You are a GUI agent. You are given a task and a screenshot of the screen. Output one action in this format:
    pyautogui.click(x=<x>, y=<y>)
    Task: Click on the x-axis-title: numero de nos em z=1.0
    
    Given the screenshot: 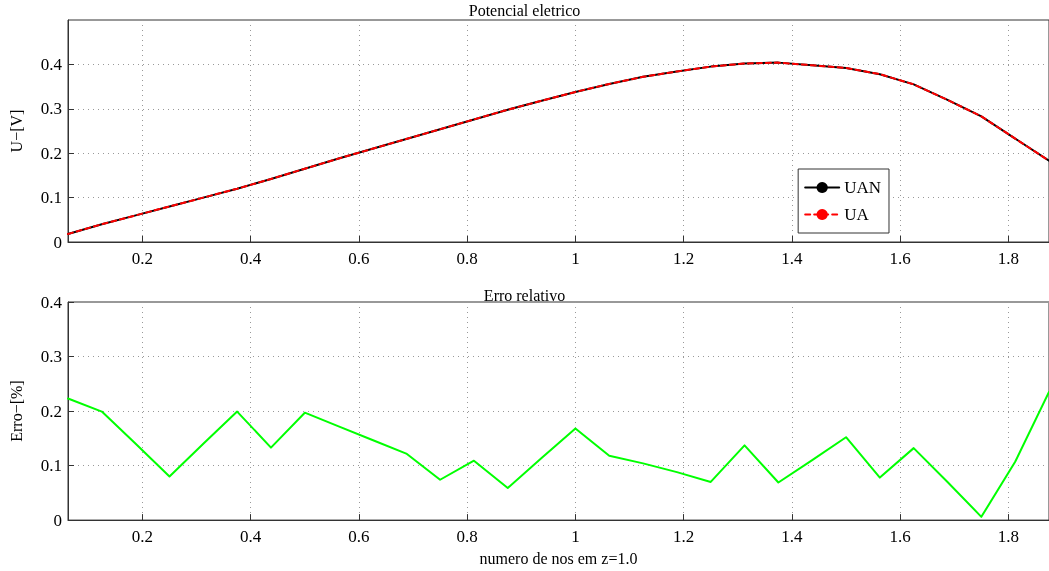 What is the action you would take?
    pyautogui.click(x=558, y=558)
    